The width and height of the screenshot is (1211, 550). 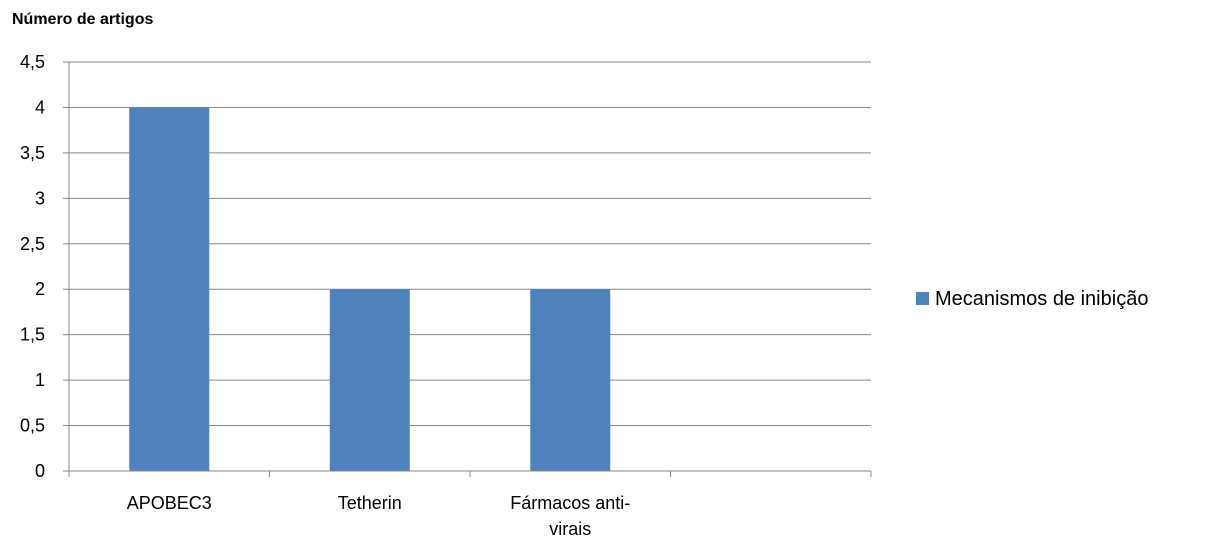 What do you see at coordinates (40, 107) in the screenshot?
I see `y-tick-label: 4` at bounding box center [40, 107].